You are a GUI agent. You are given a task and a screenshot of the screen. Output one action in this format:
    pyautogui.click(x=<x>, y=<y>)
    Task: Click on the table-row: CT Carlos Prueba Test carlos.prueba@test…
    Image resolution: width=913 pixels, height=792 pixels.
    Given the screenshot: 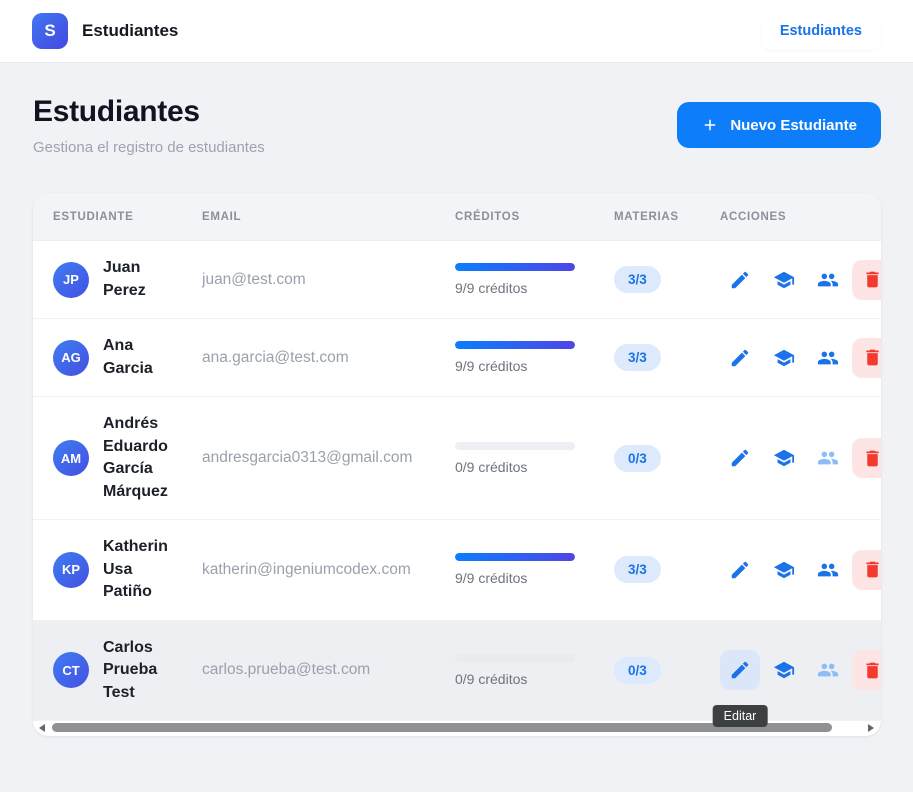 What is the action you would take?
    pyautogui.click(x=457, y=674)
    